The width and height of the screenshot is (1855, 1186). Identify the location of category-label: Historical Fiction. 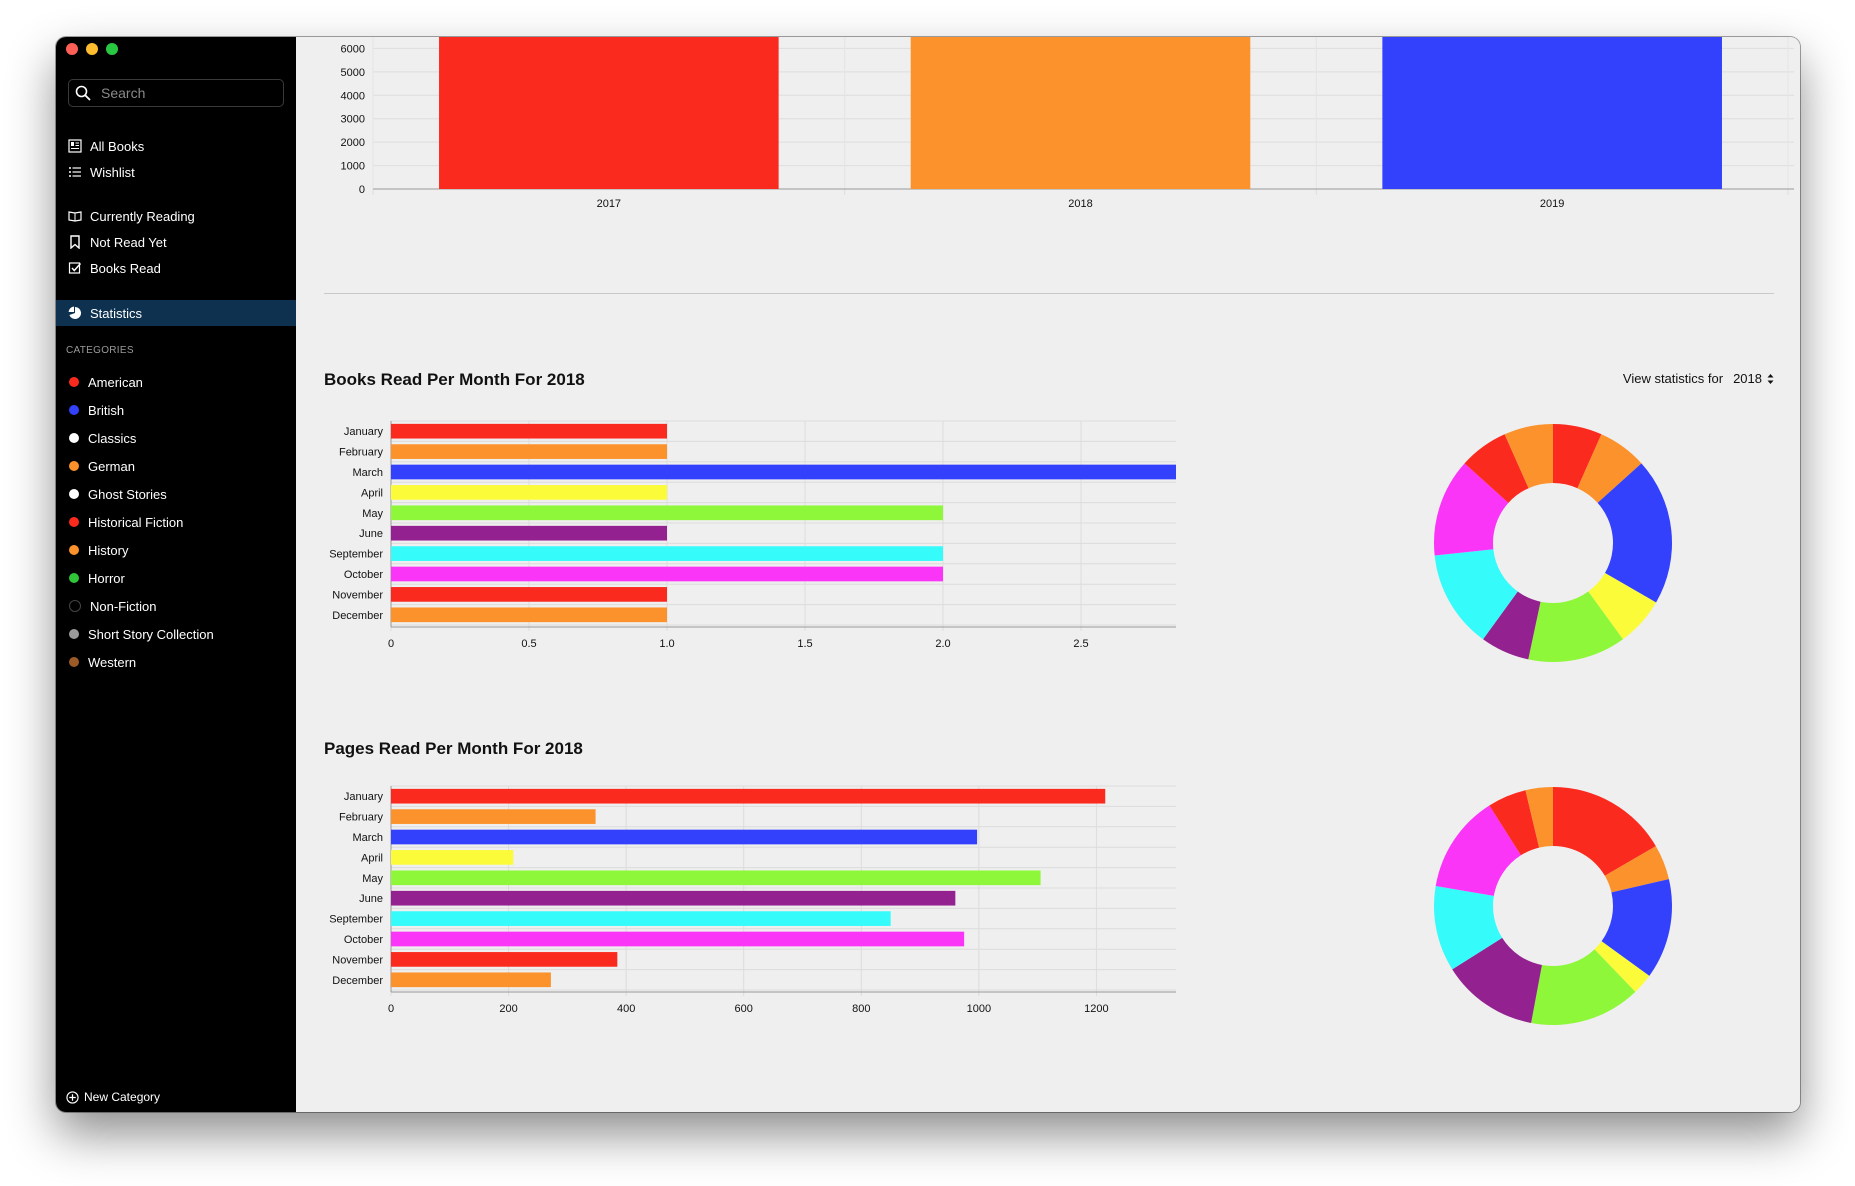
(136, 522).